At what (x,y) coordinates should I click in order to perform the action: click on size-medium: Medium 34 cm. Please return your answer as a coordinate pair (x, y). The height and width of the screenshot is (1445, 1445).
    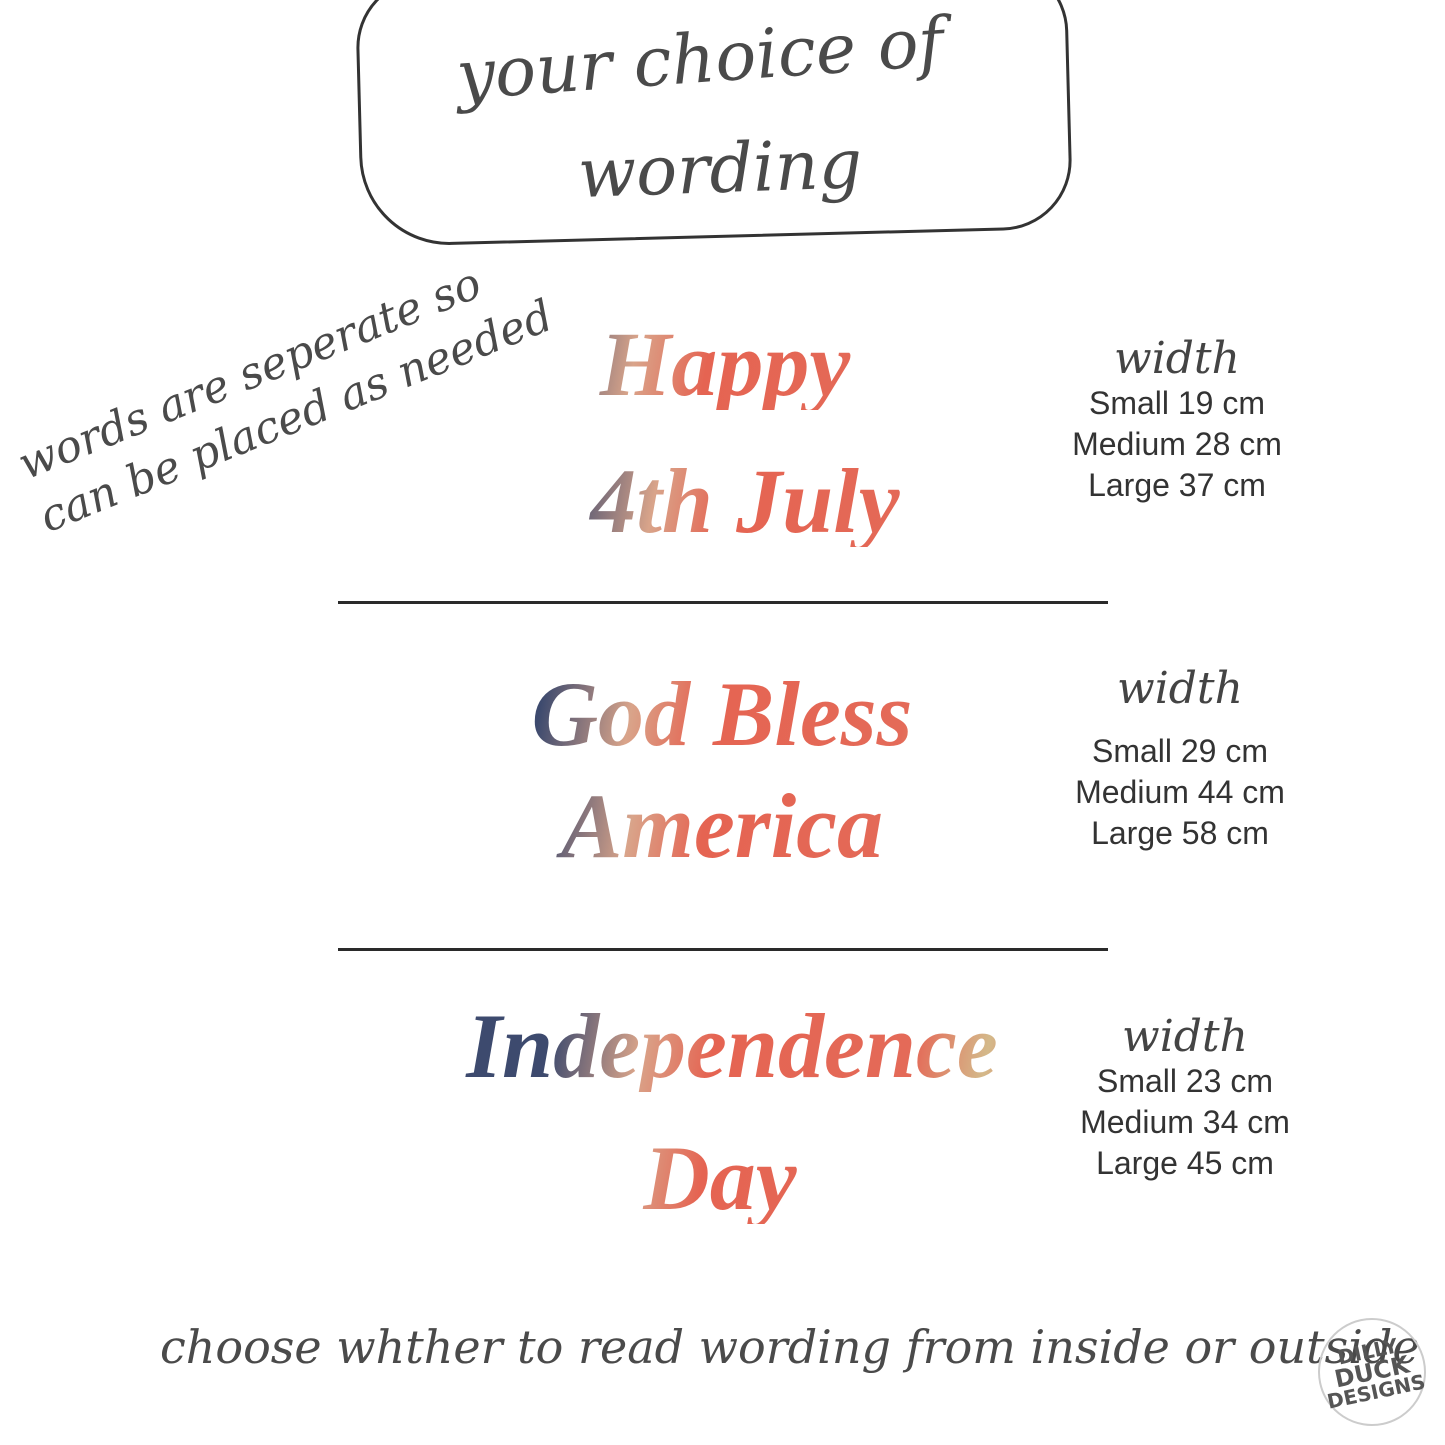
    Looking at the image, I should click on (1185, 1122).